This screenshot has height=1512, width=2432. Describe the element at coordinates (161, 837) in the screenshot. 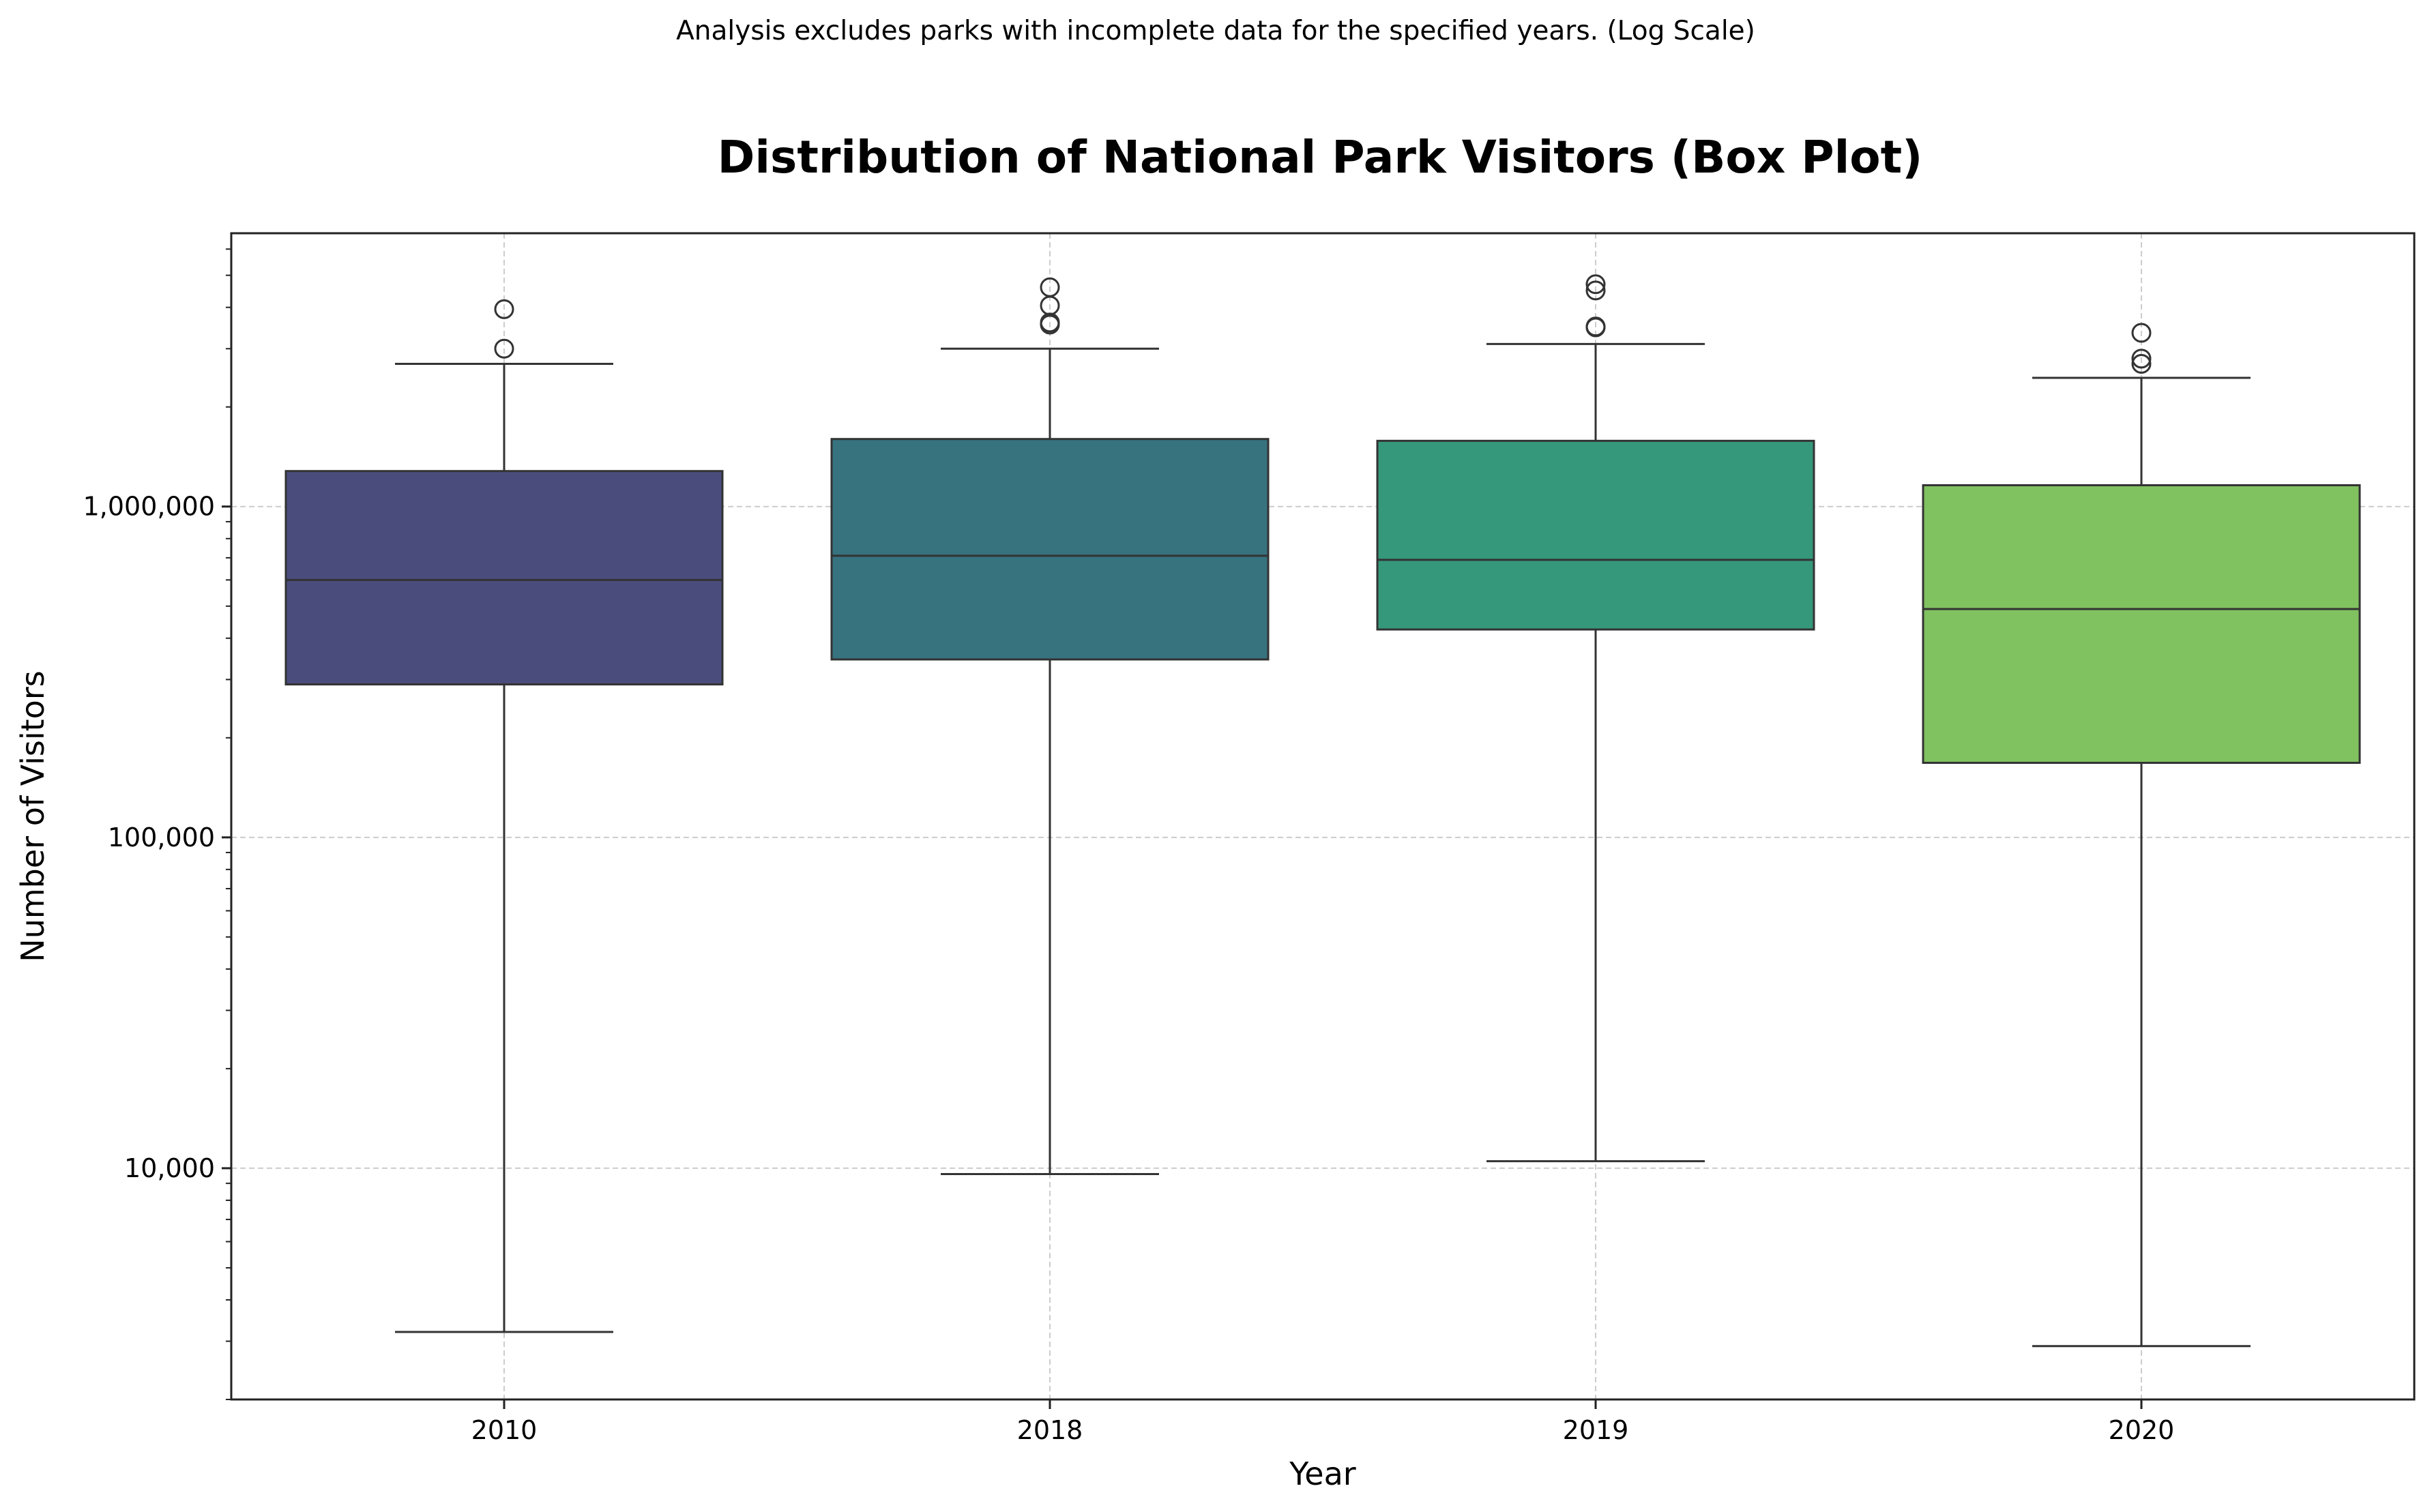

I see `y-tick-label: 100,000` at that location.